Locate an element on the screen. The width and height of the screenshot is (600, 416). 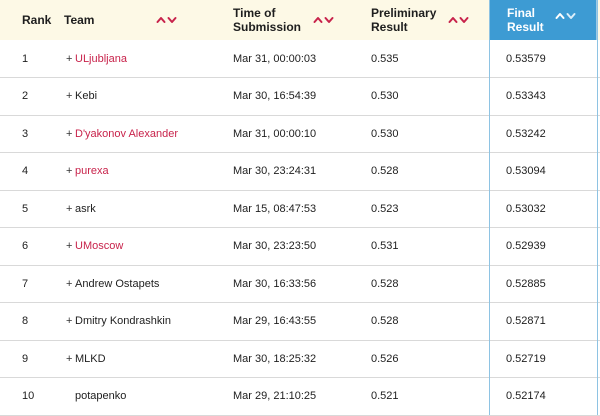
final-column-left-border is located at coordinates (489, 207).